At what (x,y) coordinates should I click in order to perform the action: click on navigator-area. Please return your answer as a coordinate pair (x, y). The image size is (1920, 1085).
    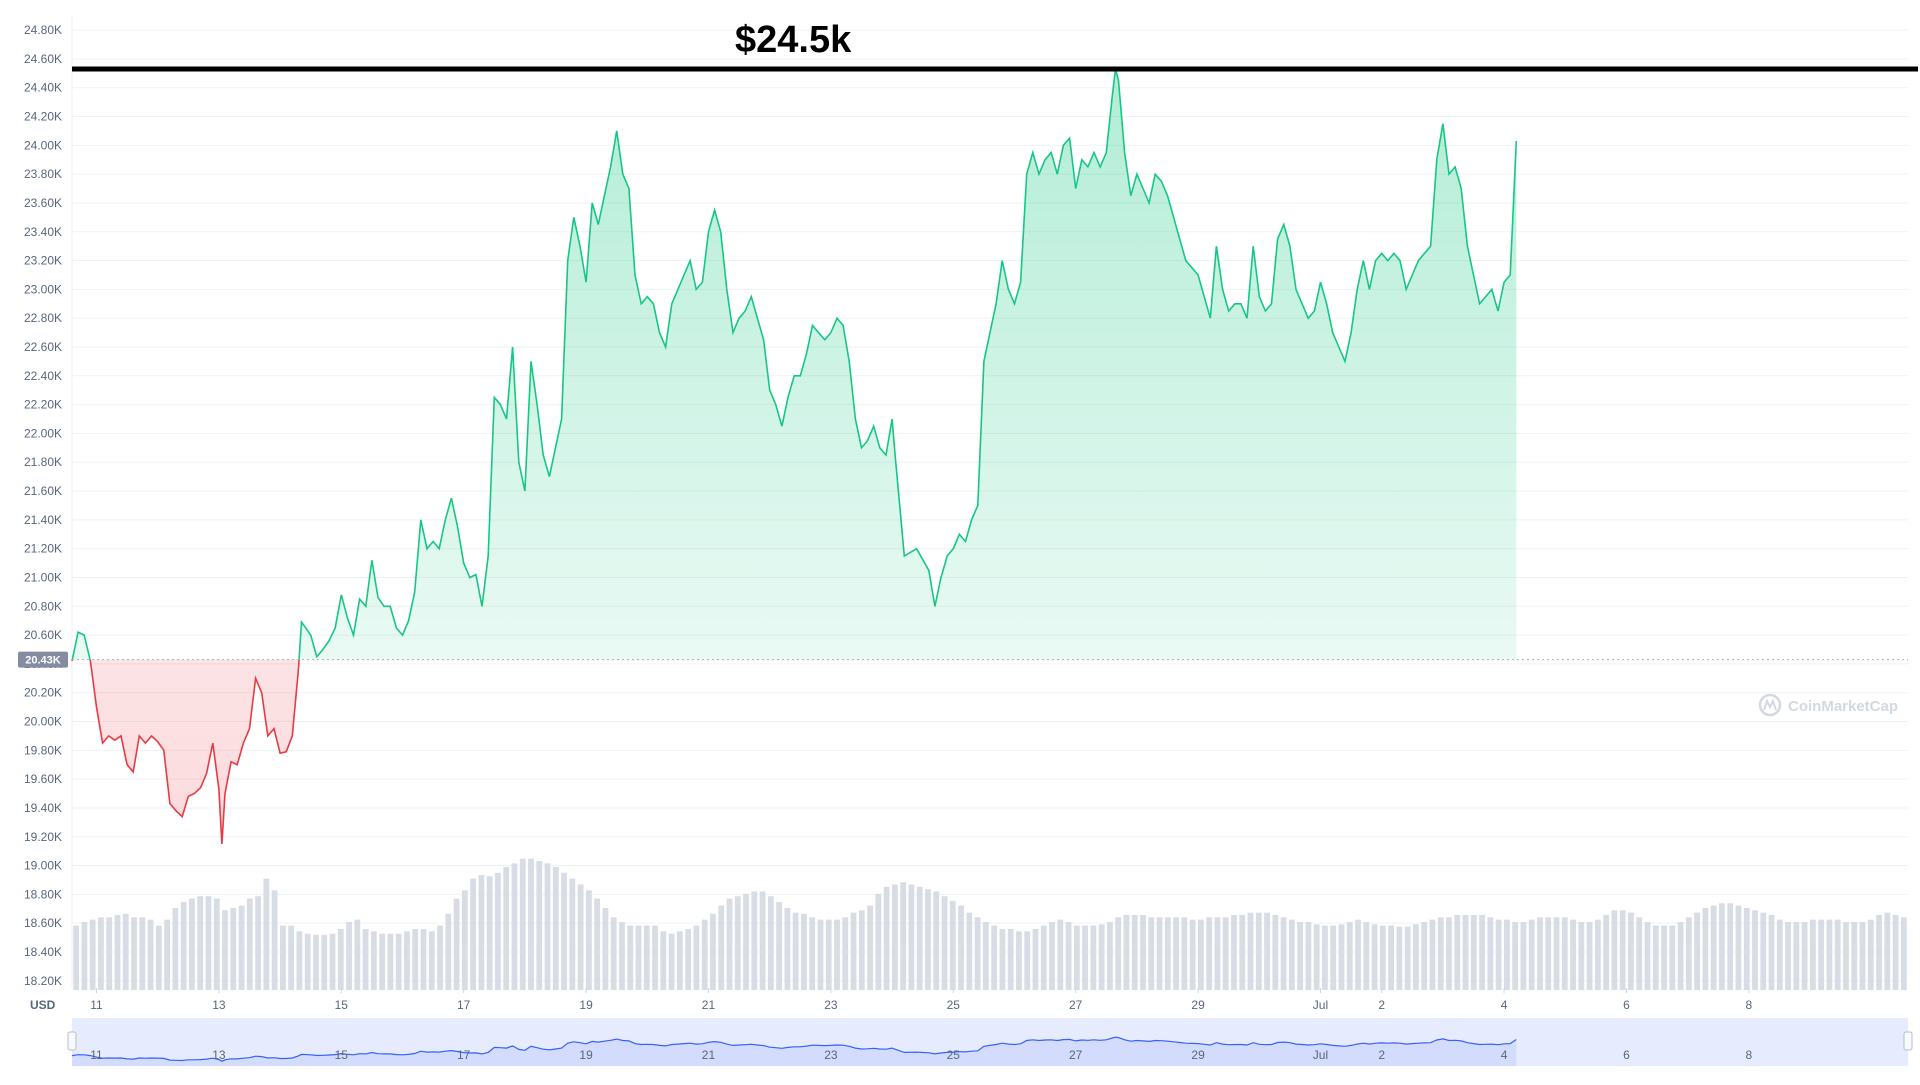
    Looking at the image, I should click on (794, 1051).